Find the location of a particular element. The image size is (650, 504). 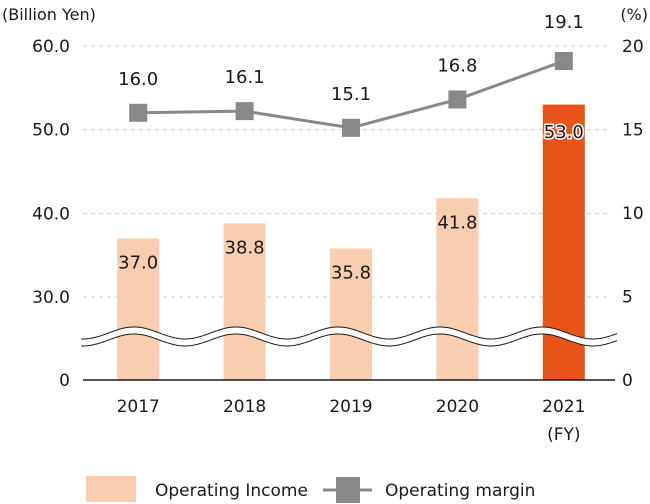

axis-break is located at coordinates (349, 336).